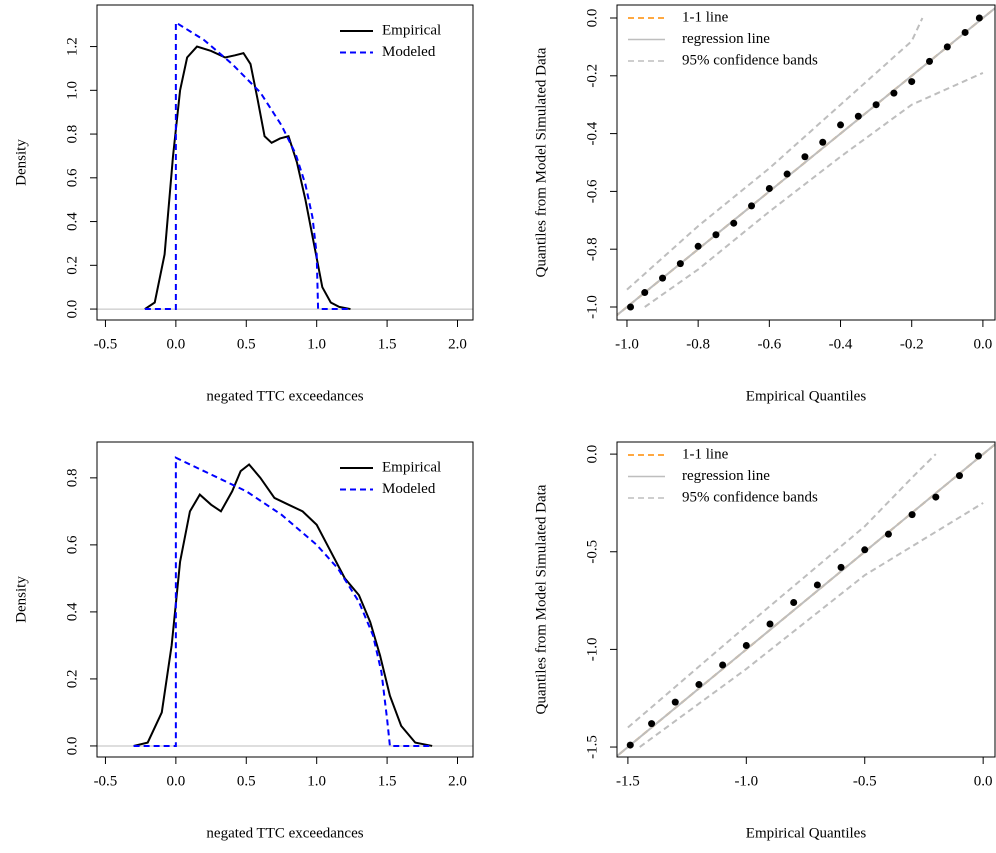  What do you see at coordinates (592, 191) in the screenshot?
I see `y-tick-label: -0.6` at bounding box center [592, 191].